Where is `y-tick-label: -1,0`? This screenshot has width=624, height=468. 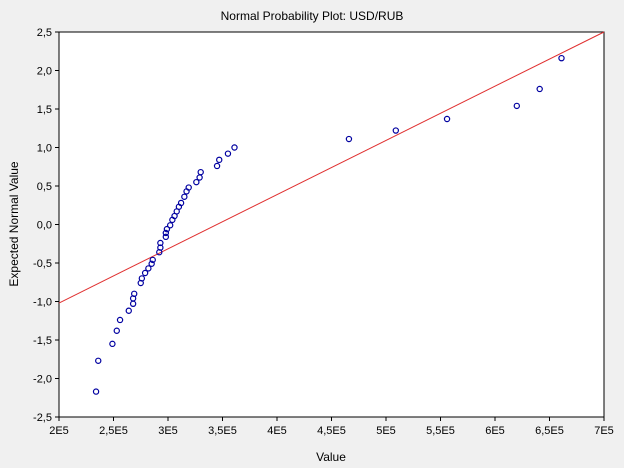
y-tick-label: -1,0 is located at coordinates (42, 303).